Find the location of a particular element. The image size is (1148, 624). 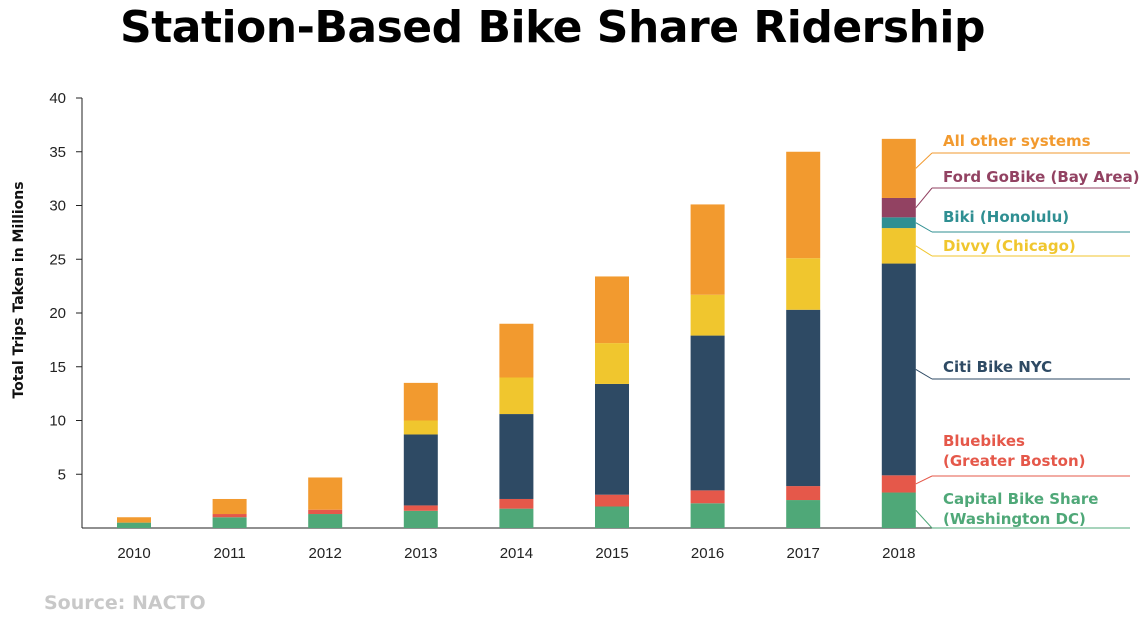

x-tick-label: 2014 is located at coordinates (516, 553).